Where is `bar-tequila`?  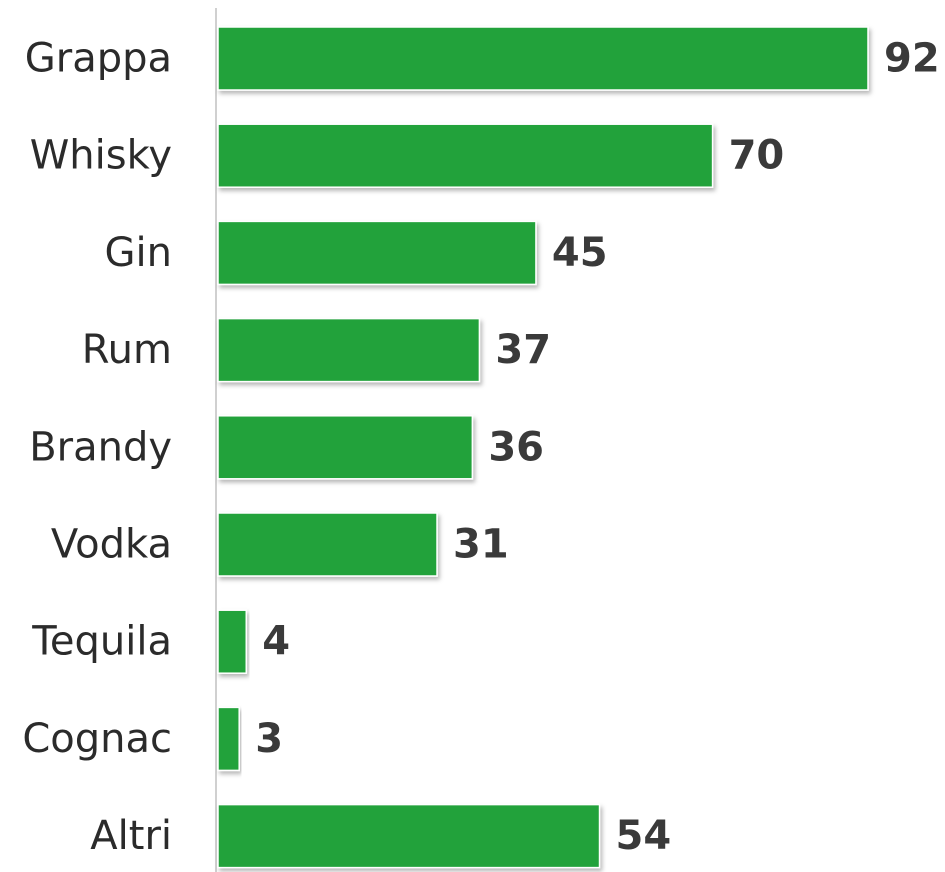
bar-tequila is located at coordinates (232, 641).